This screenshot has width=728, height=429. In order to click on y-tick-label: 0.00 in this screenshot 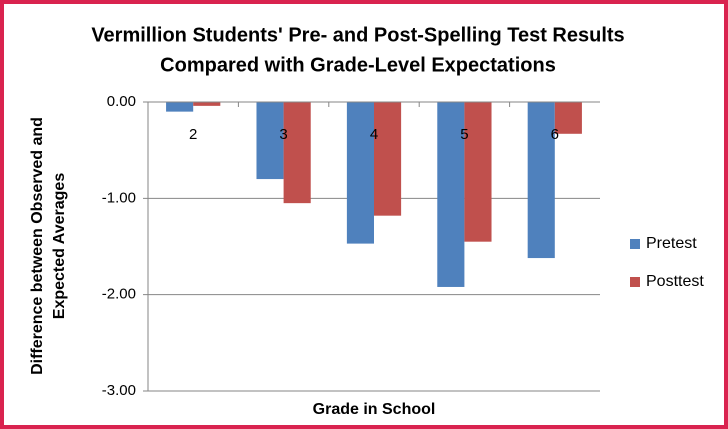, I will do `click(121, 101)`.